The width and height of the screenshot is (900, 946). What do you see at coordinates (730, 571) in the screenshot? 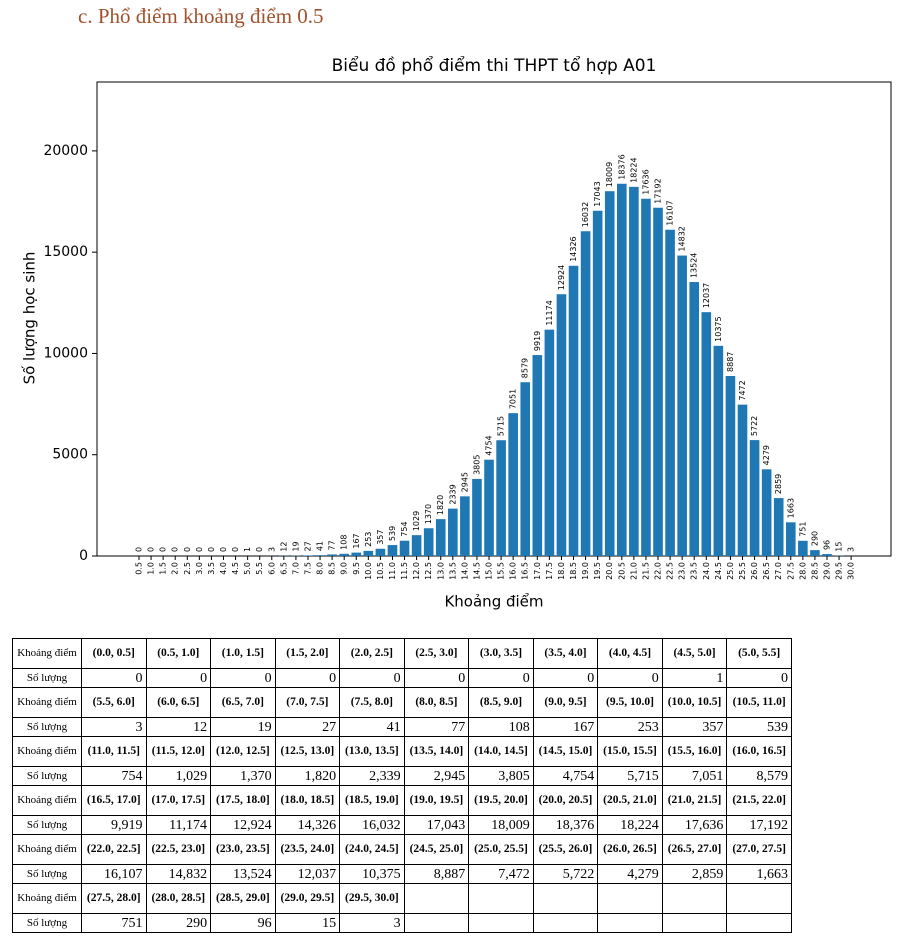
I see `x-tick-label: 25.0` at bounding box center [730, 571].